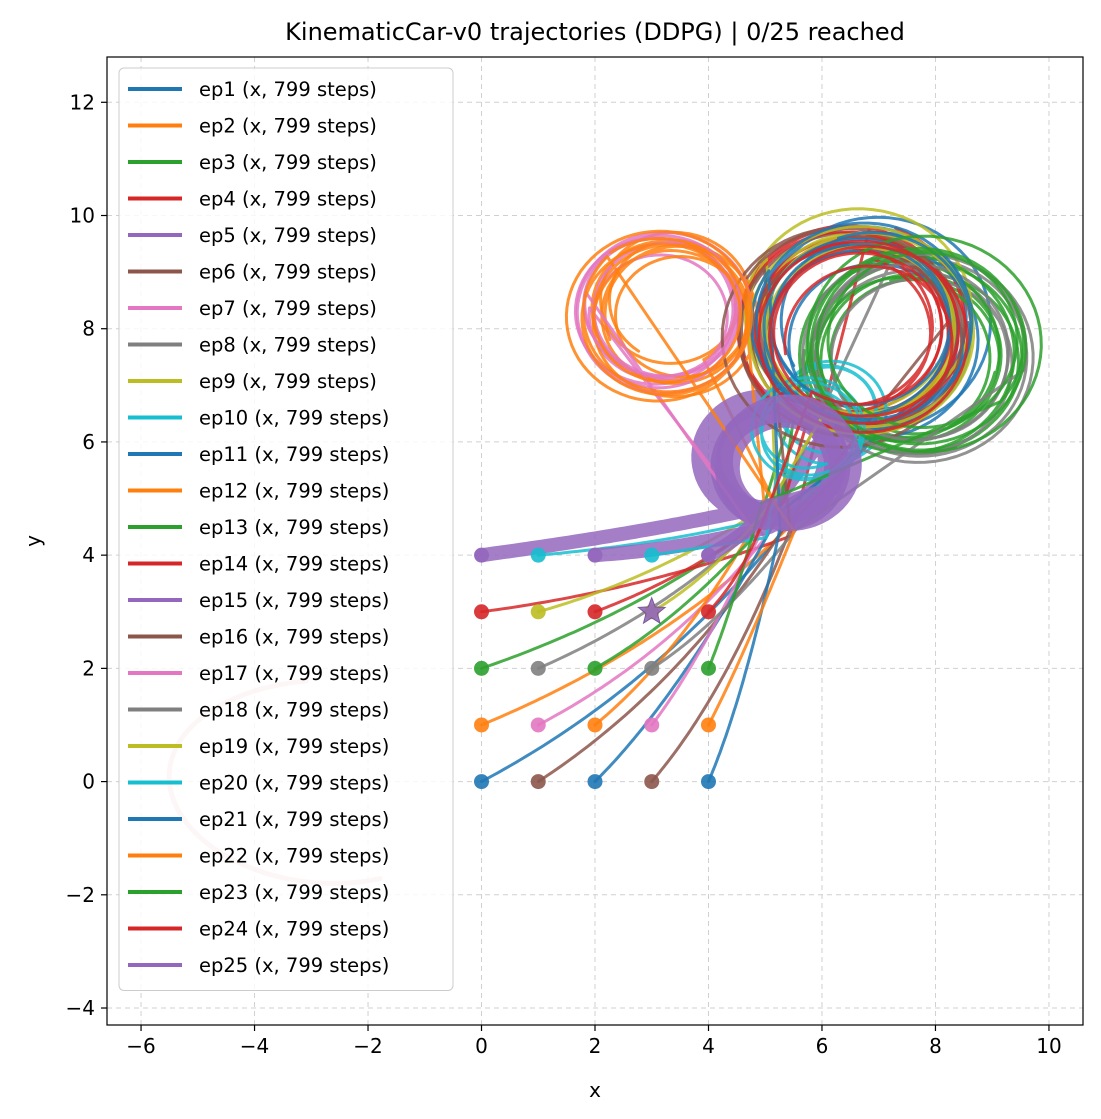  I want to click on x-tick-label: −4, so click(254, 1046).